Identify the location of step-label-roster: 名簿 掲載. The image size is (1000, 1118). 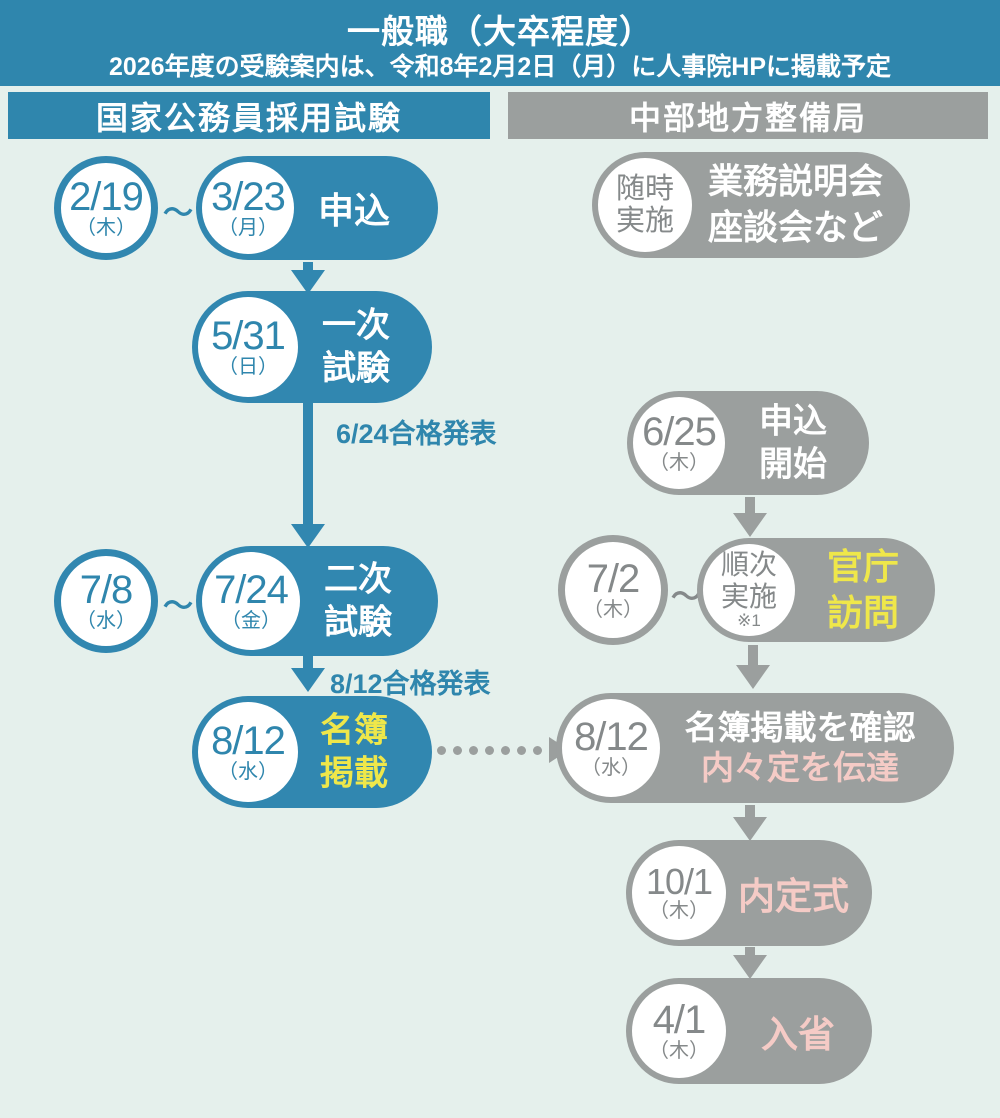
(354, 752).